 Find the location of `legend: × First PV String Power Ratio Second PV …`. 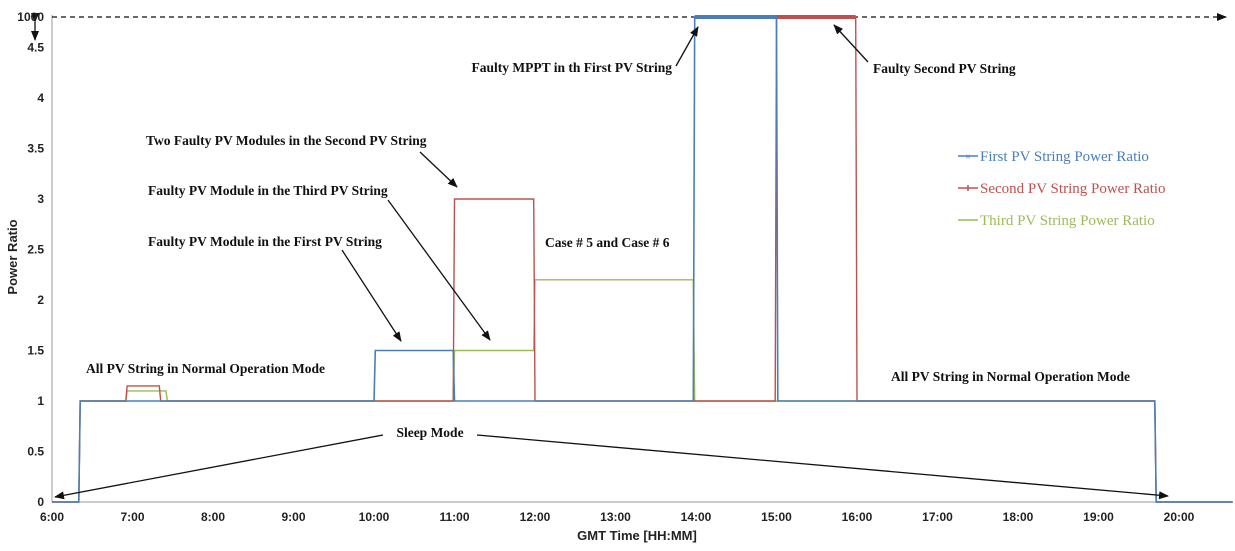

legend: × First PV String Power Ratio Second PV … is located at coordinates (1062, 189).